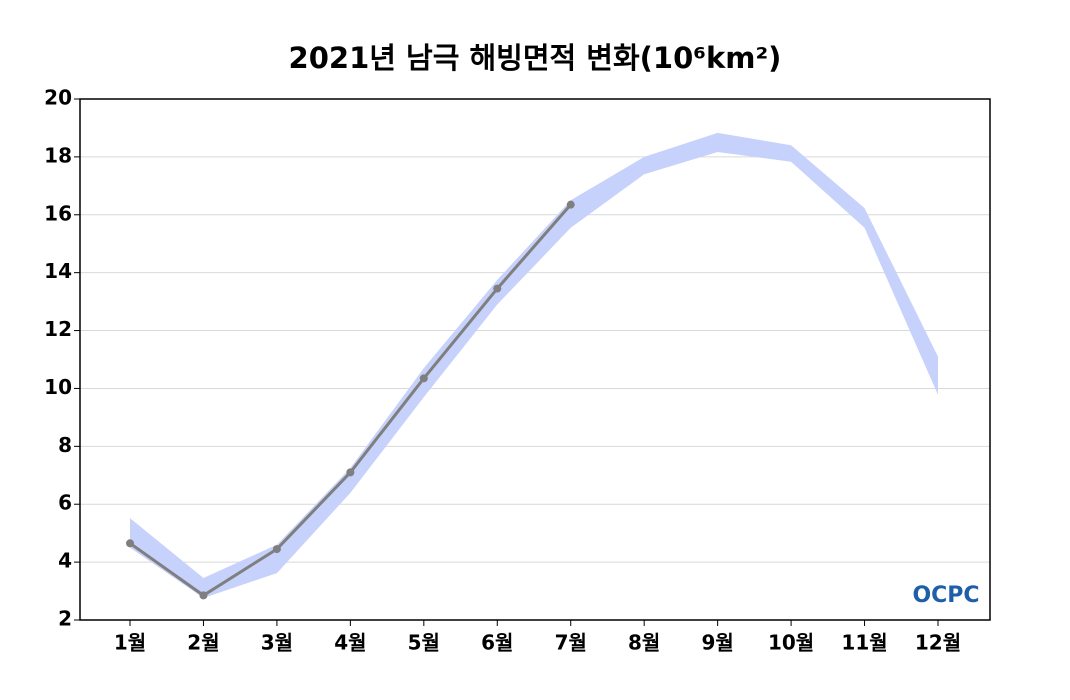 The height and width of the screenshot is (700, 1070). Describe the element at coordinates (350, 643) in the screenshot. I see `x-tick-label: 4월` at that location.